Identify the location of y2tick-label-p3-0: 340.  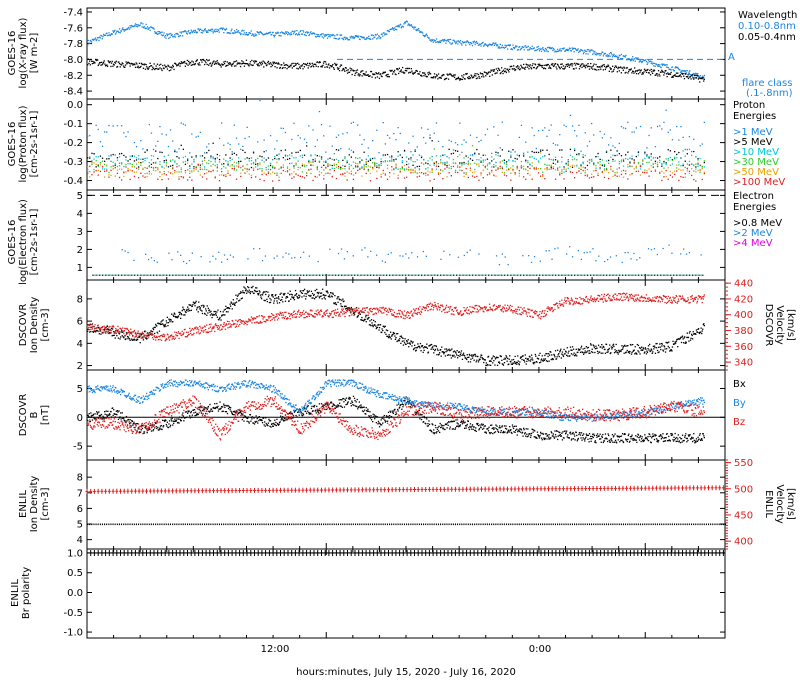
(743, 363).